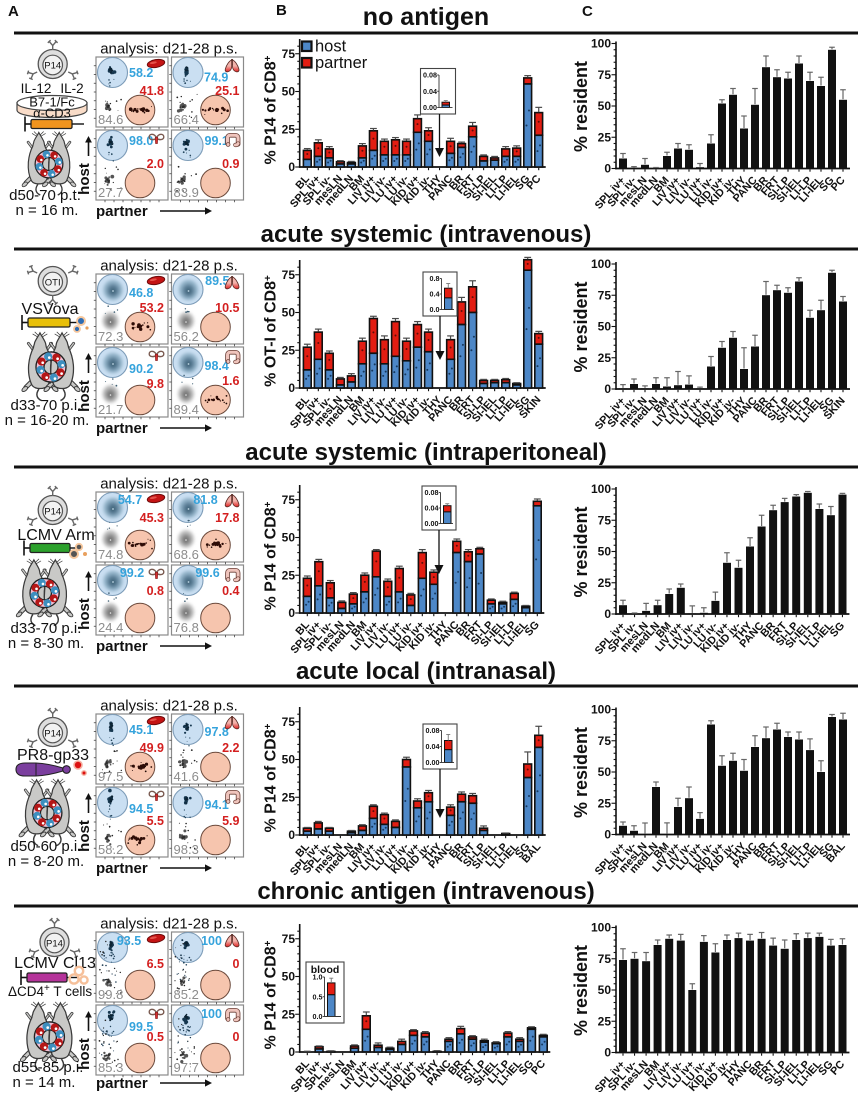 This screenshot has width=865, height=1097. I want to click on svg-text: 89.4, so click(186, 409).